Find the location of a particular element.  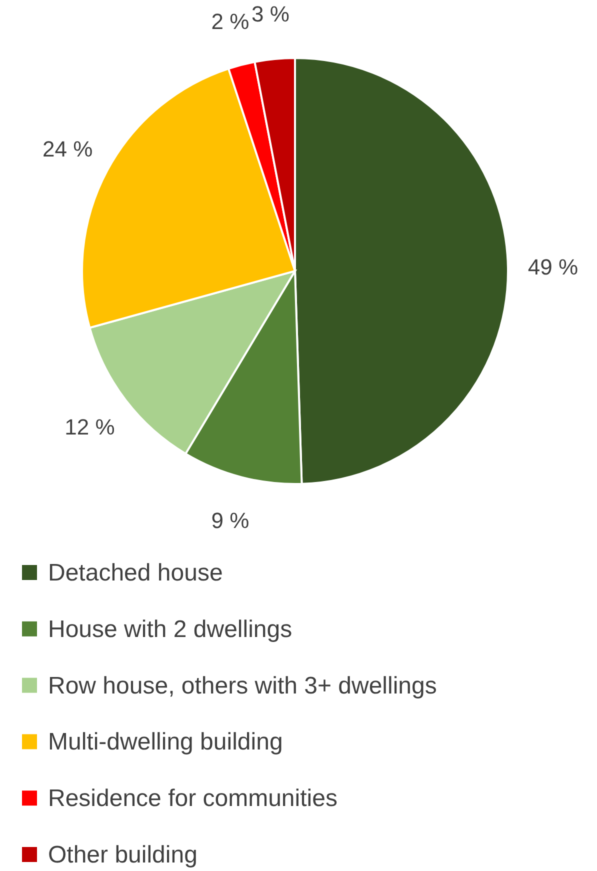

data-label: 2 % is located at coordinates (230, 21).